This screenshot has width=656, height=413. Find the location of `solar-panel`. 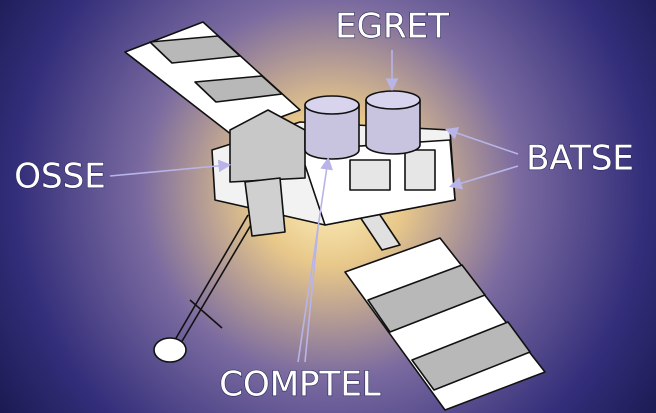

solar-panel is located at coordinates (445, 324).